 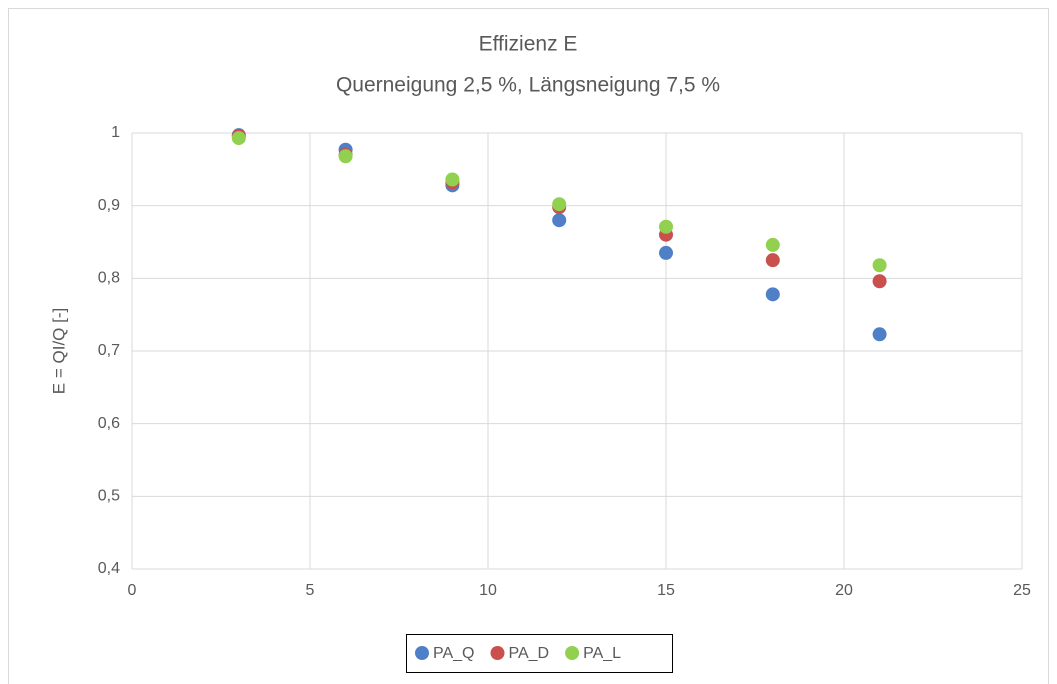 I want to click on y-tick-label: 0,8, so click(x=109, y=278).